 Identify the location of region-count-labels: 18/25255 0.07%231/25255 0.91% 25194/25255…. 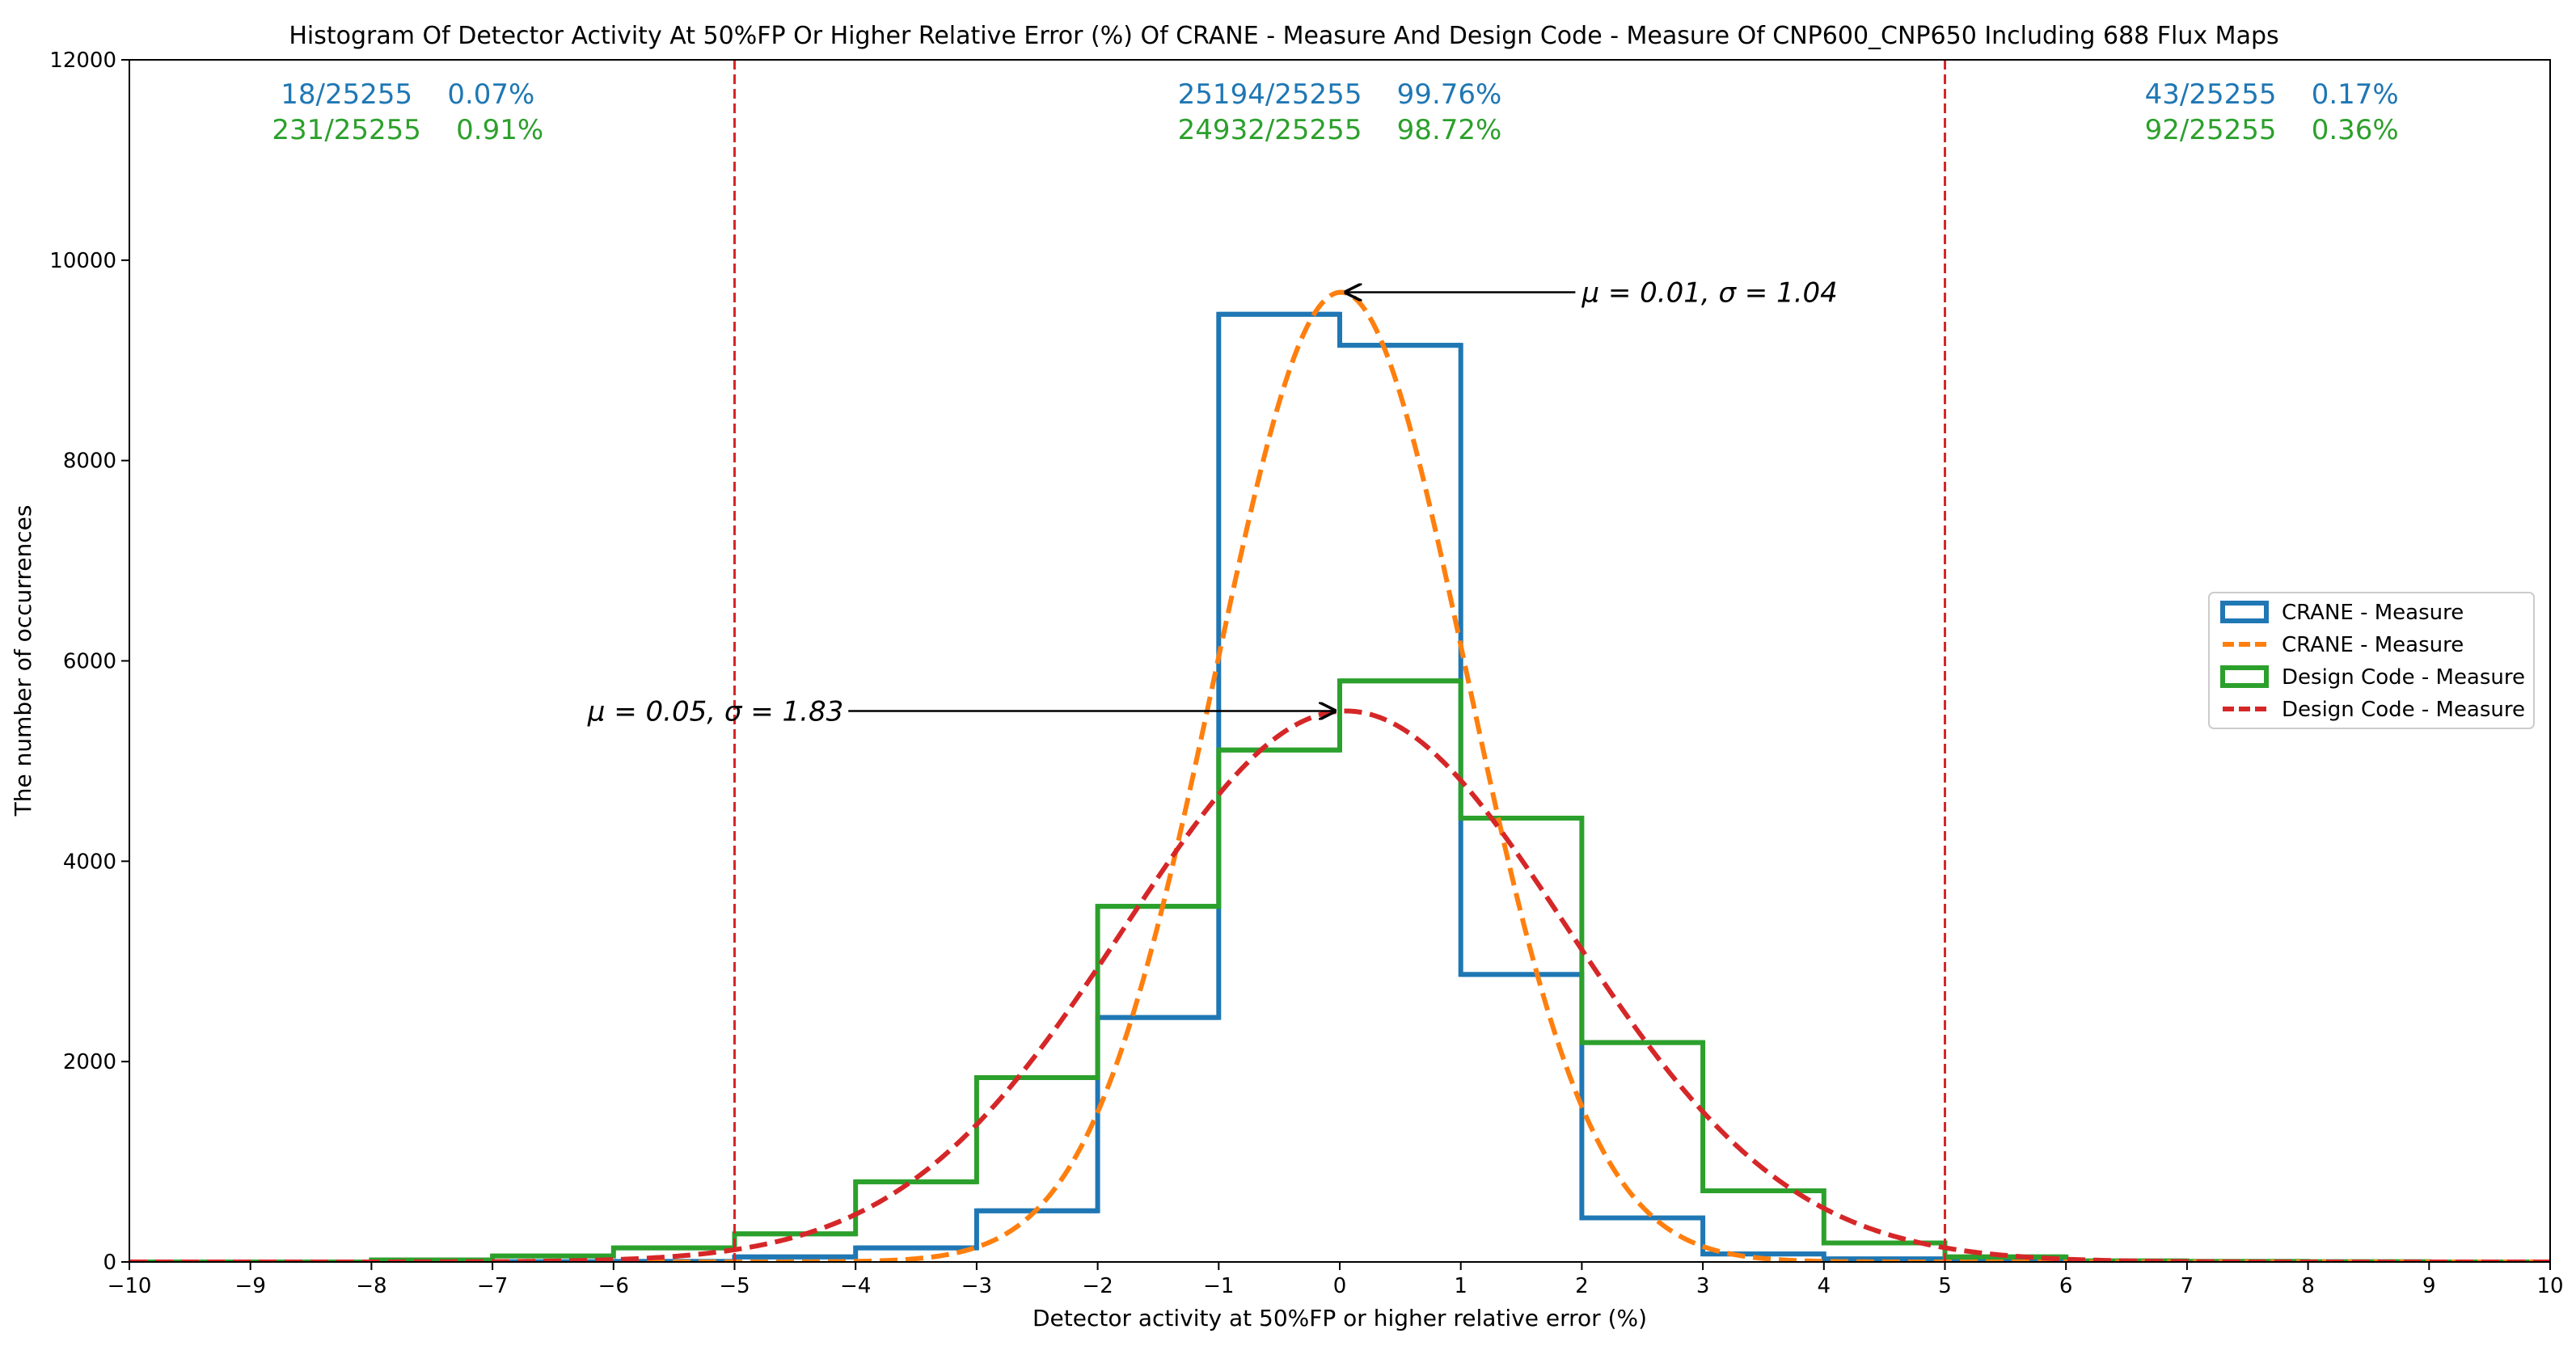
(1335, 112).